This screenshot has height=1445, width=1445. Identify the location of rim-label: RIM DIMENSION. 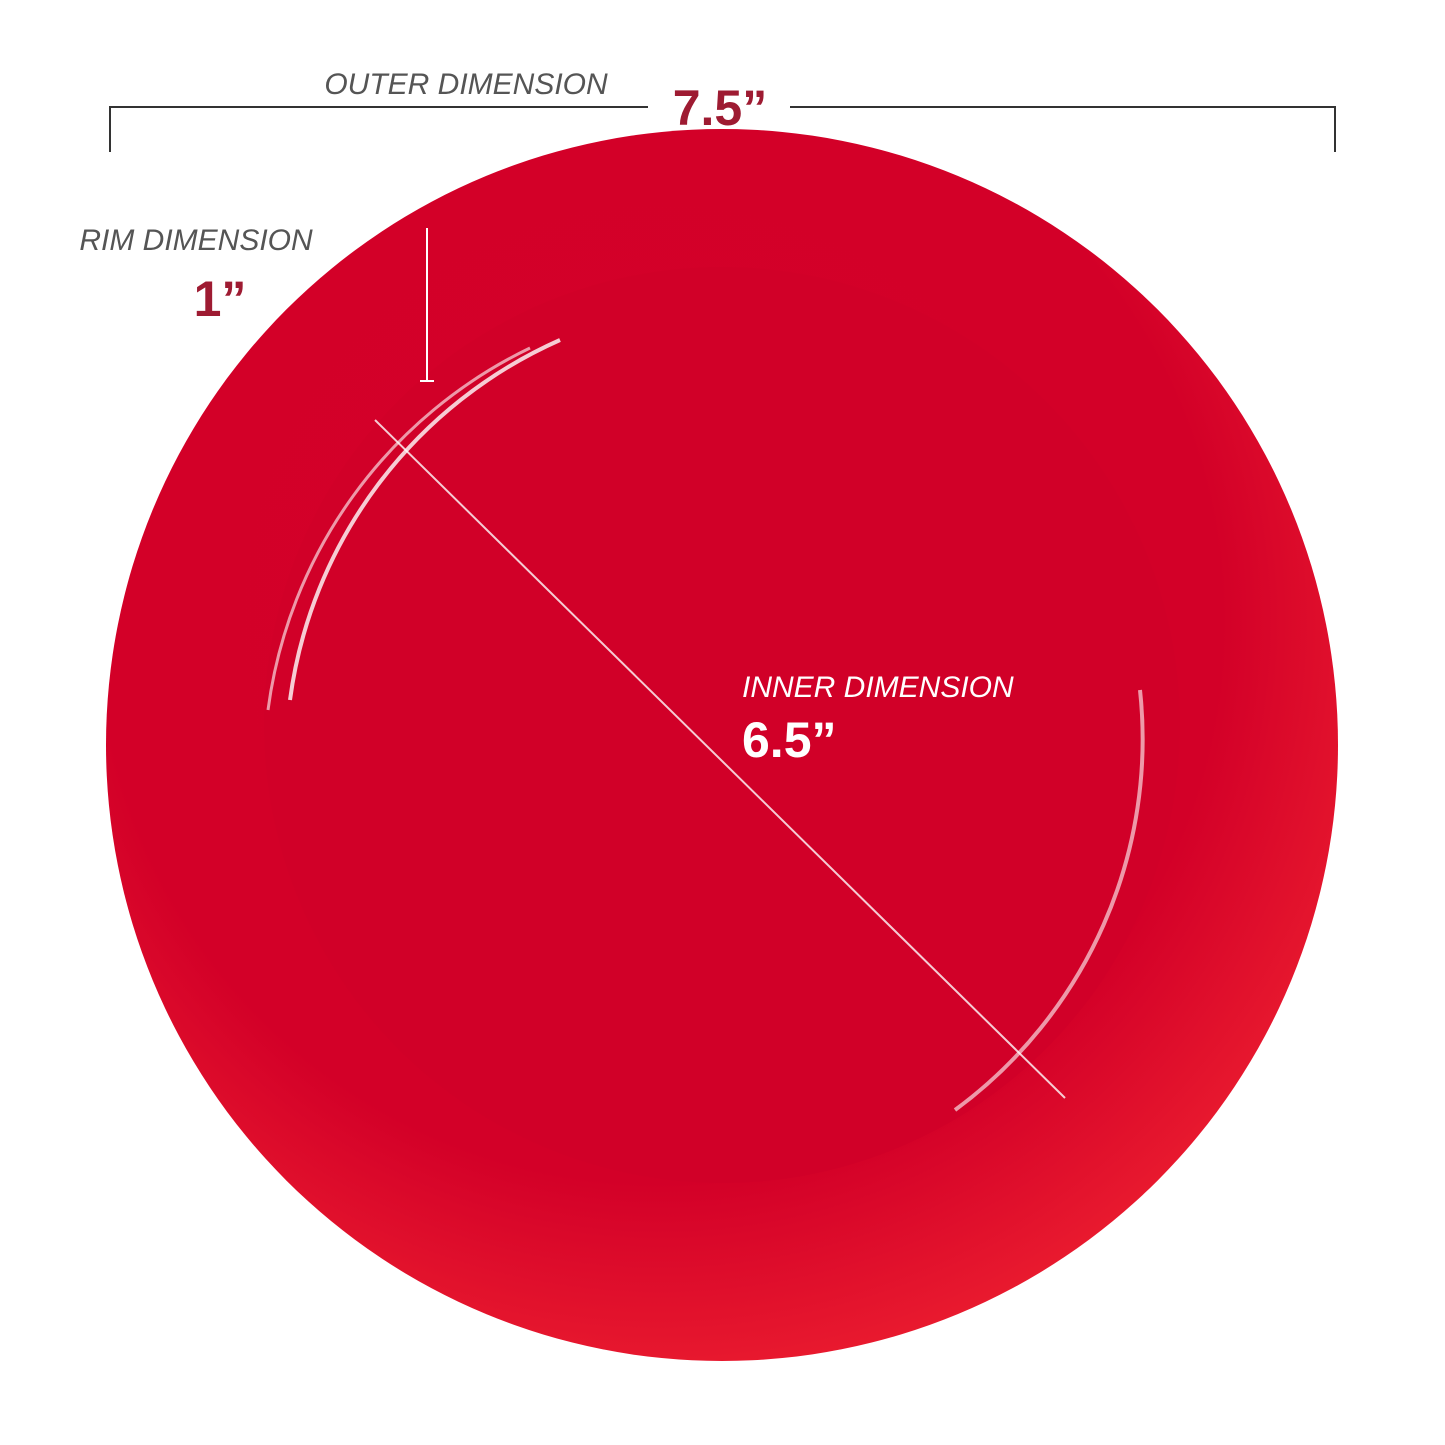
(196, 240).